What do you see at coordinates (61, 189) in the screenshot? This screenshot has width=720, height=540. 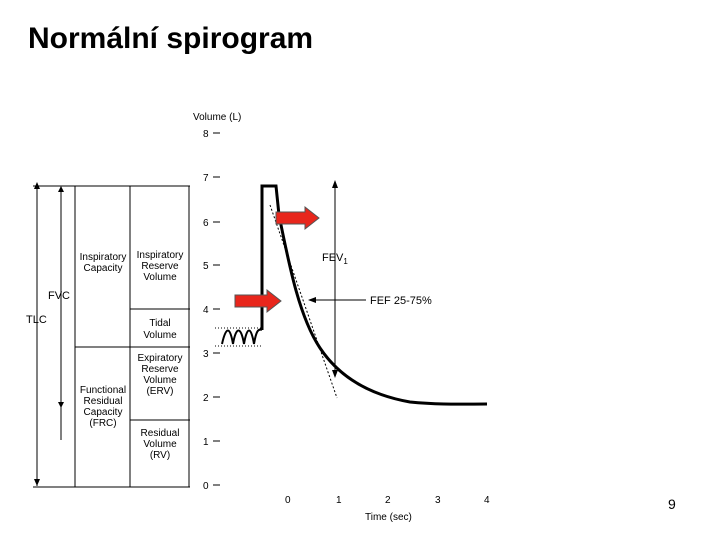 I see `fvc-arrow-top-icon` at bounding box center [61, 189].